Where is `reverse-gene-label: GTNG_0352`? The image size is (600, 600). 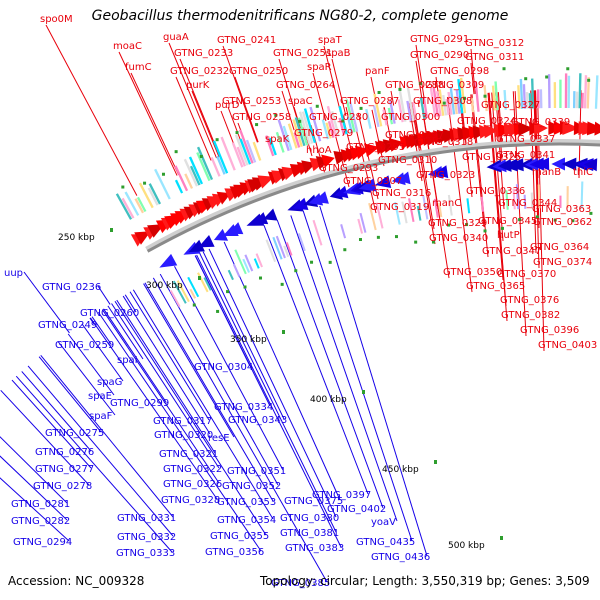 reverse-gene-label: GTNG_0352 is located at coordinates (251, 486).